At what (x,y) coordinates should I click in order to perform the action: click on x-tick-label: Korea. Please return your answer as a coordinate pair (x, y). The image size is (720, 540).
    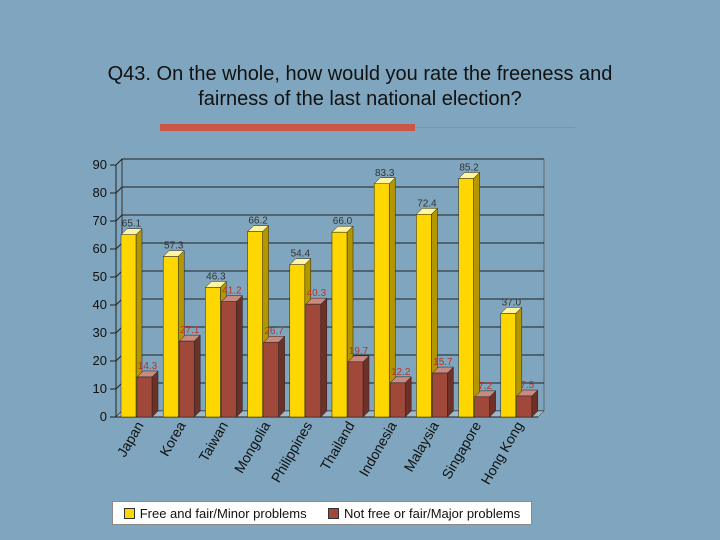
    Looking at the image, I should click on (172, 438).